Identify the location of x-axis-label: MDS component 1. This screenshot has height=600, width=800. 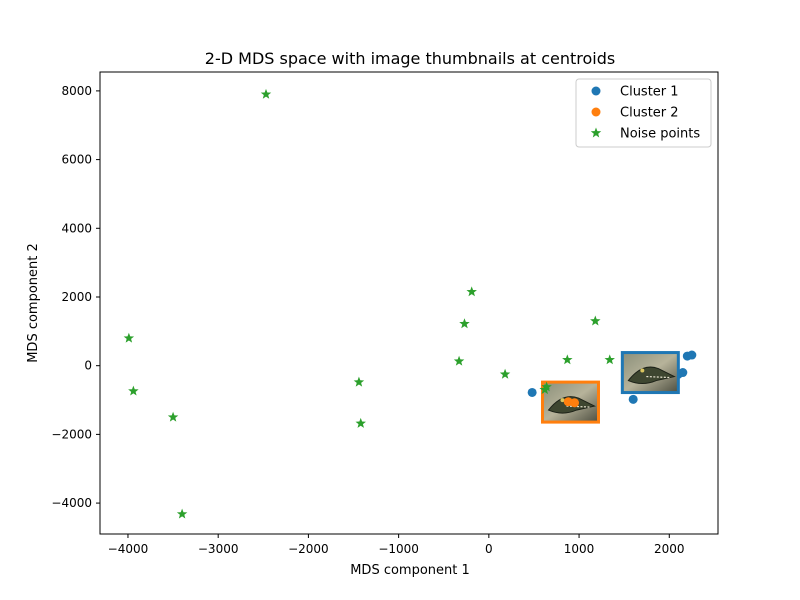
(410, 570).